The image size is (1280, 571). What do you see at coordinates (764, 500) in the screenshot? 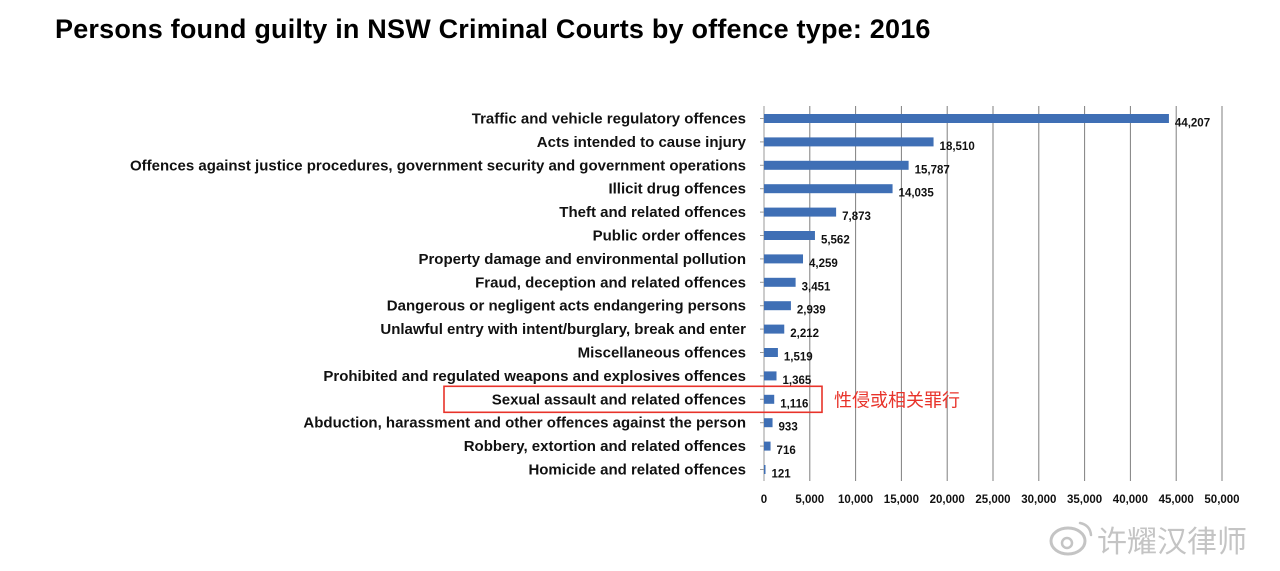
I see `x-tick-label: 0` at bounding box center [764, 500].